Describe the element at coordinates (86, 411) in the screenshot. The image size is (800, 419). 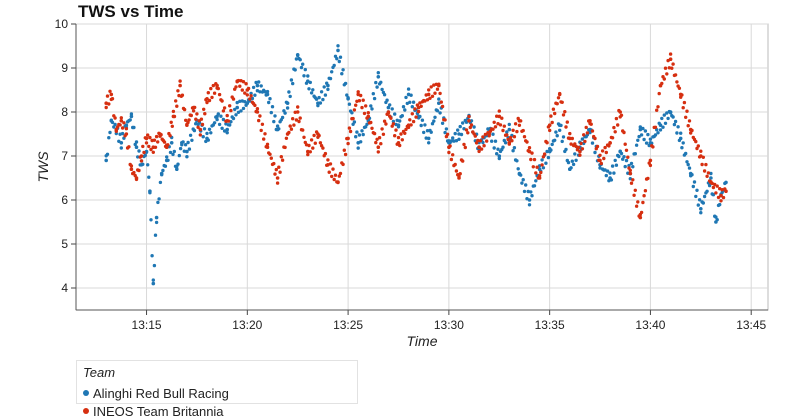
I see `legend-marker-ineos` at that location.